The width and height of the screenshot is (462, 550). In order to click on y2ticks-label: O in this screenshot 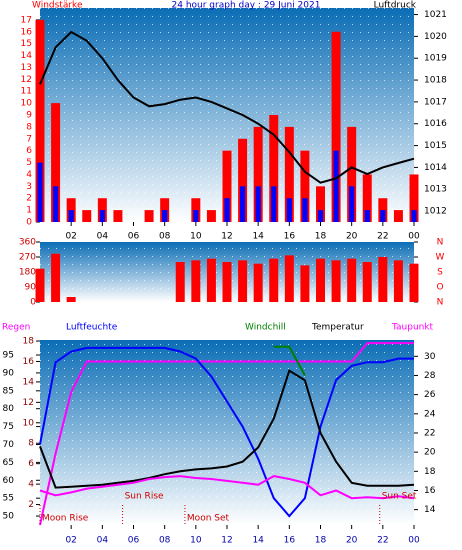, I will do `click(439, 288)`.